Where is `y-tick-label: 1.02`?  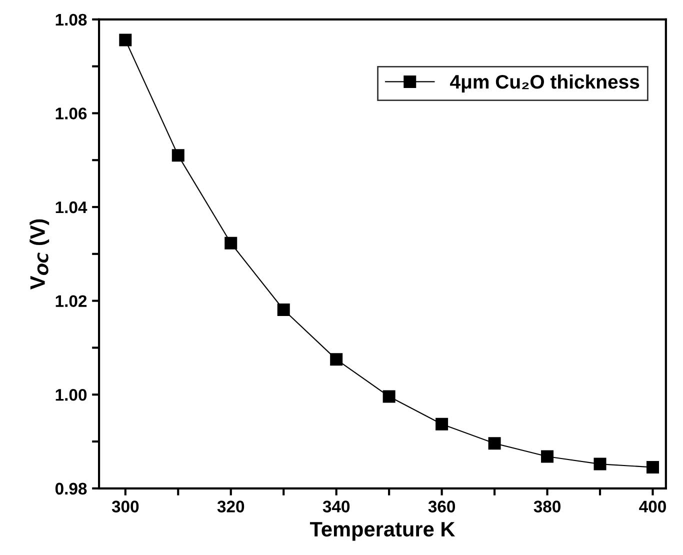 y-tick-label: 1.02 is located at coordinates (71, 301).